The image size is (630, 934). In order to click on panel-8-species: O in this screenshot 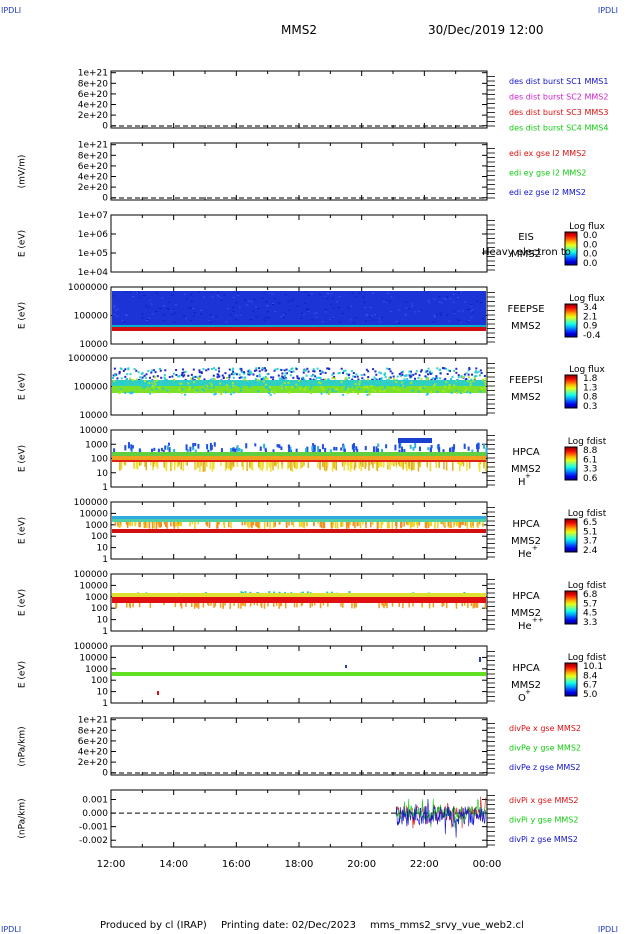, I will do `click(522, 698)`.